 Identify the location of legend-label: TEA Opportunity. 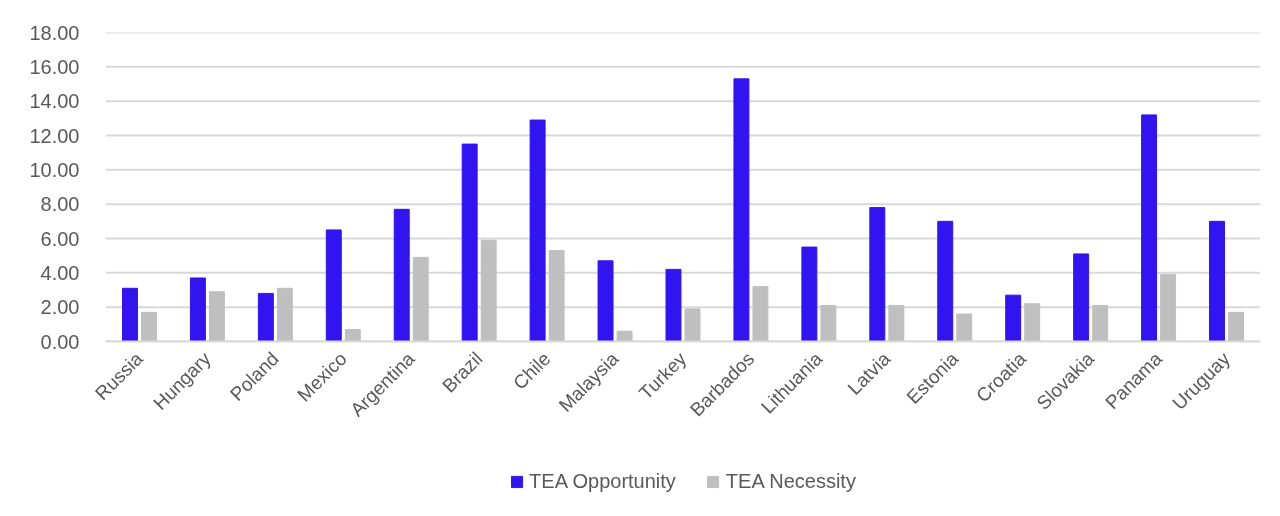
(602, 481).